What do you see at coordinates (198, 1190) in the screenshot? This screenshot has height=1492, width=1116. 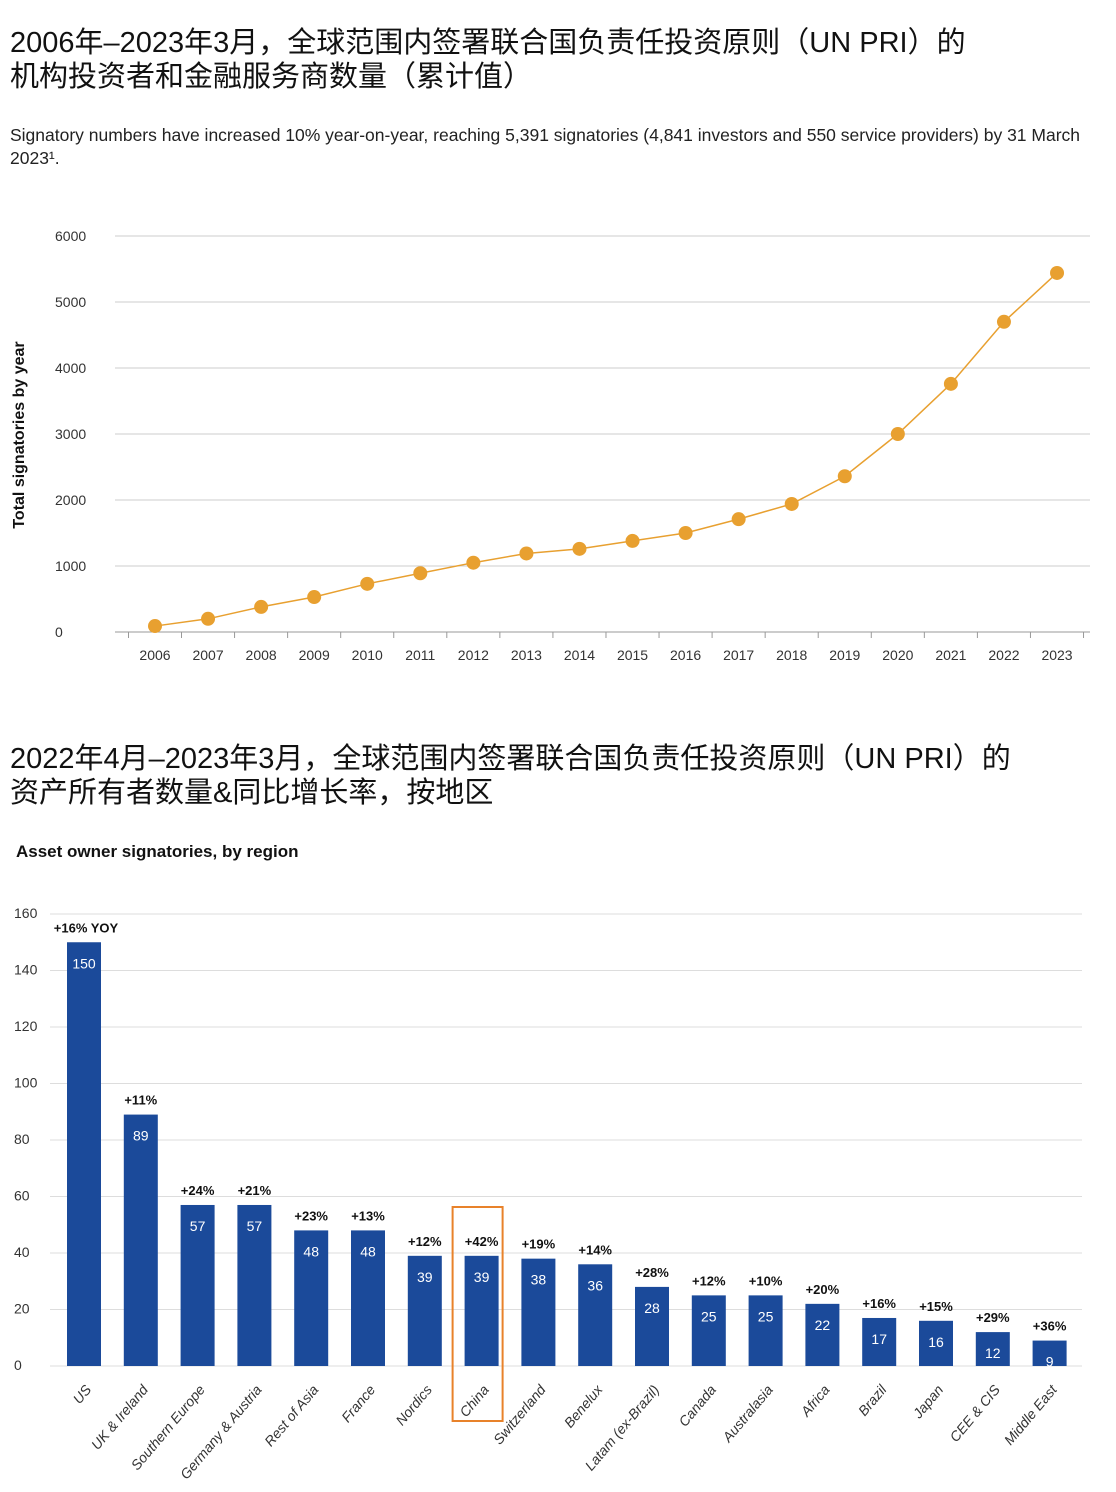 I see `growth-label: +24%` at bounding box center [198, 1190].